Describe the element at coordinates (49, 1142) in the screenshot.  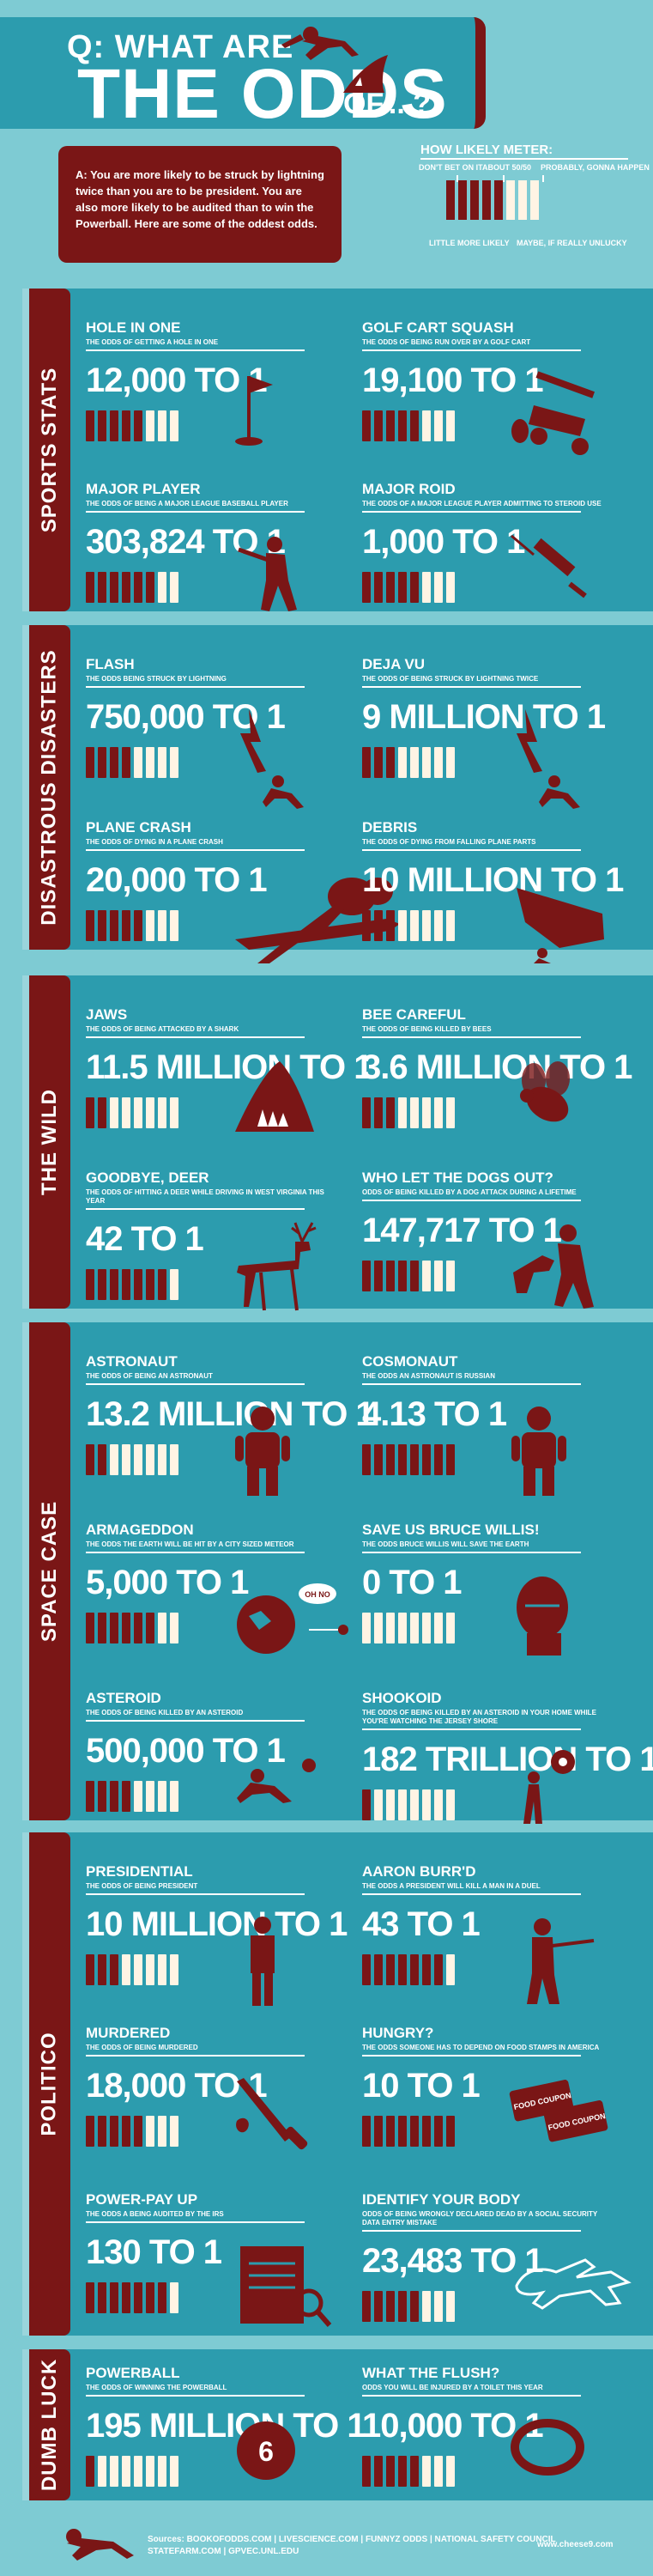
I see `section-tab: THE WILD` at that location.